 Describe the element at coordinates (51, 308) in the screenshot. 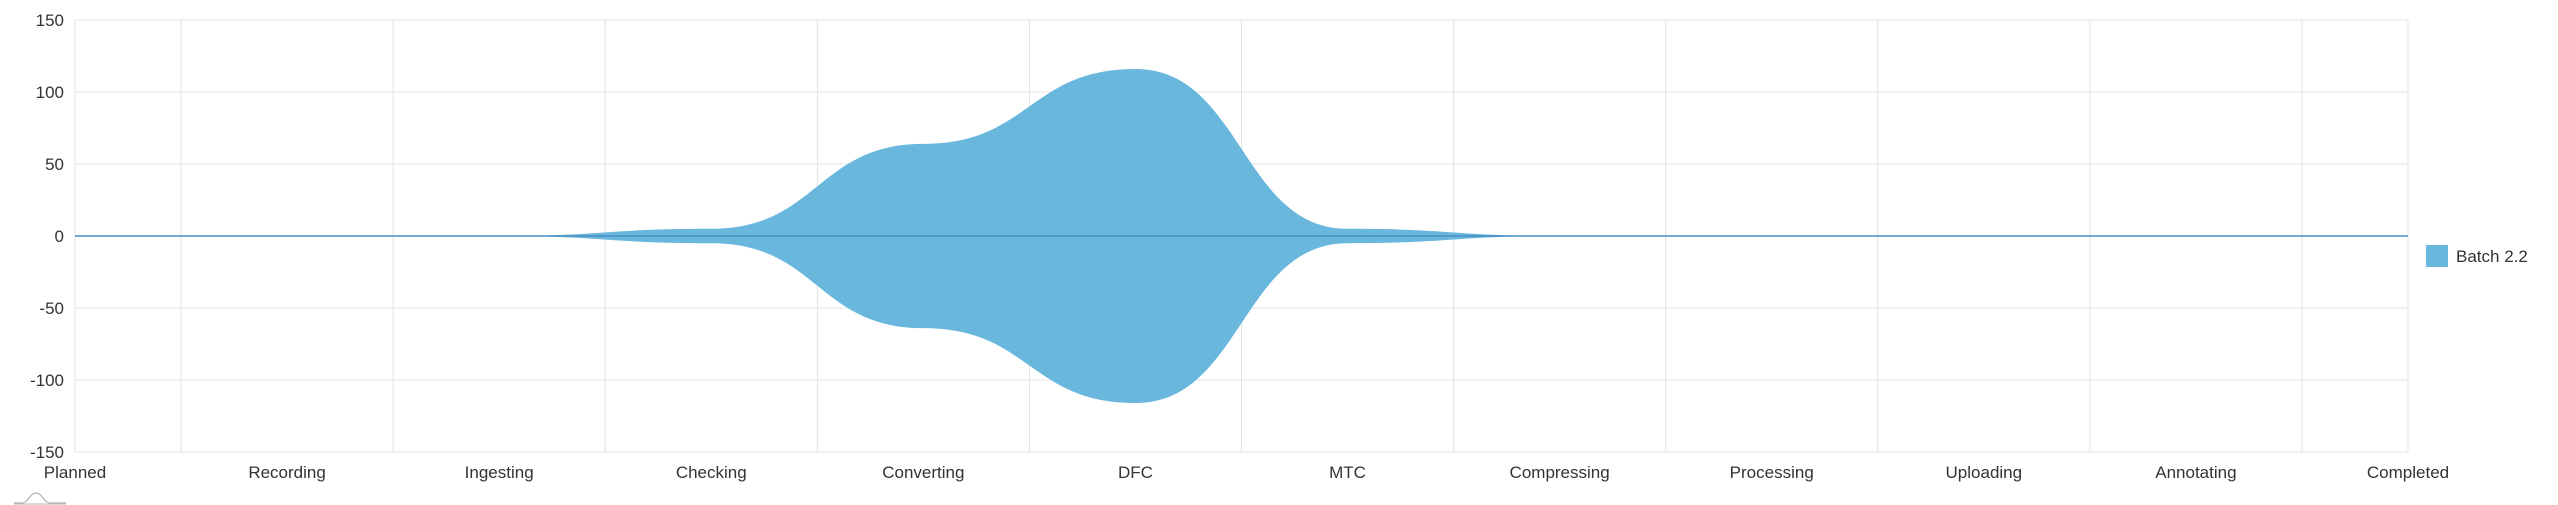

I see `y-tick-label: -50` at that location.